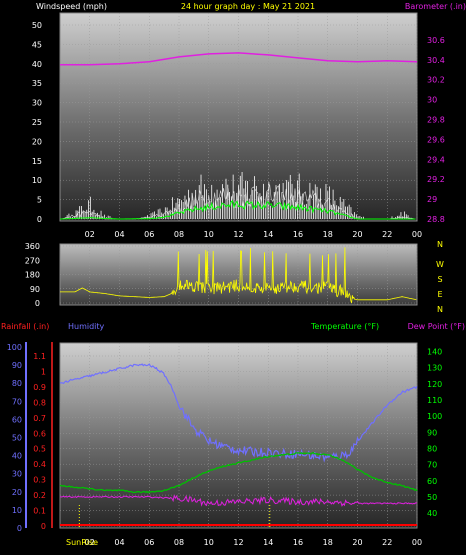 This screenshot has width=466, height=555. What do you see at coordinates (39, 387) in the screenshot?
I see `rainfall-tick-label: 0.9` at bounding box center [39, 387].